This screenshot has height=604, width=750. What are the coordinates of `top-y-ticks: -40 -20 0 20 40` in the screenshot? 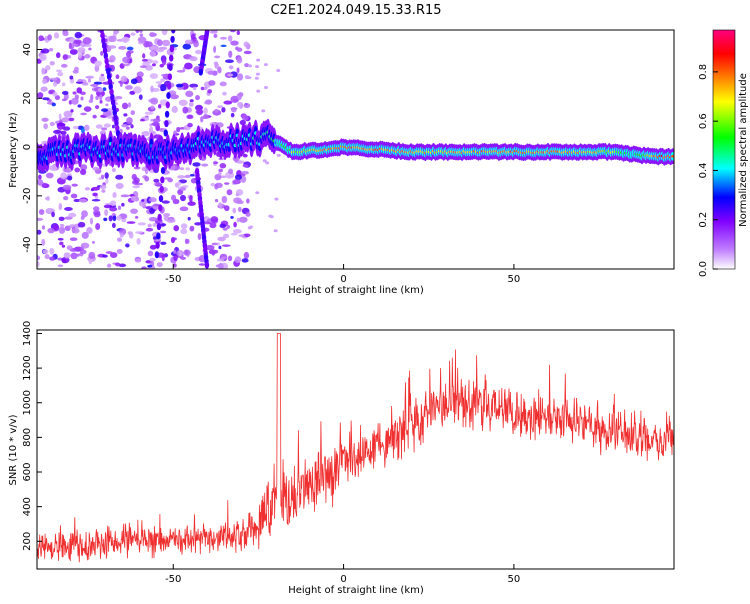 It's located at (32, 148).